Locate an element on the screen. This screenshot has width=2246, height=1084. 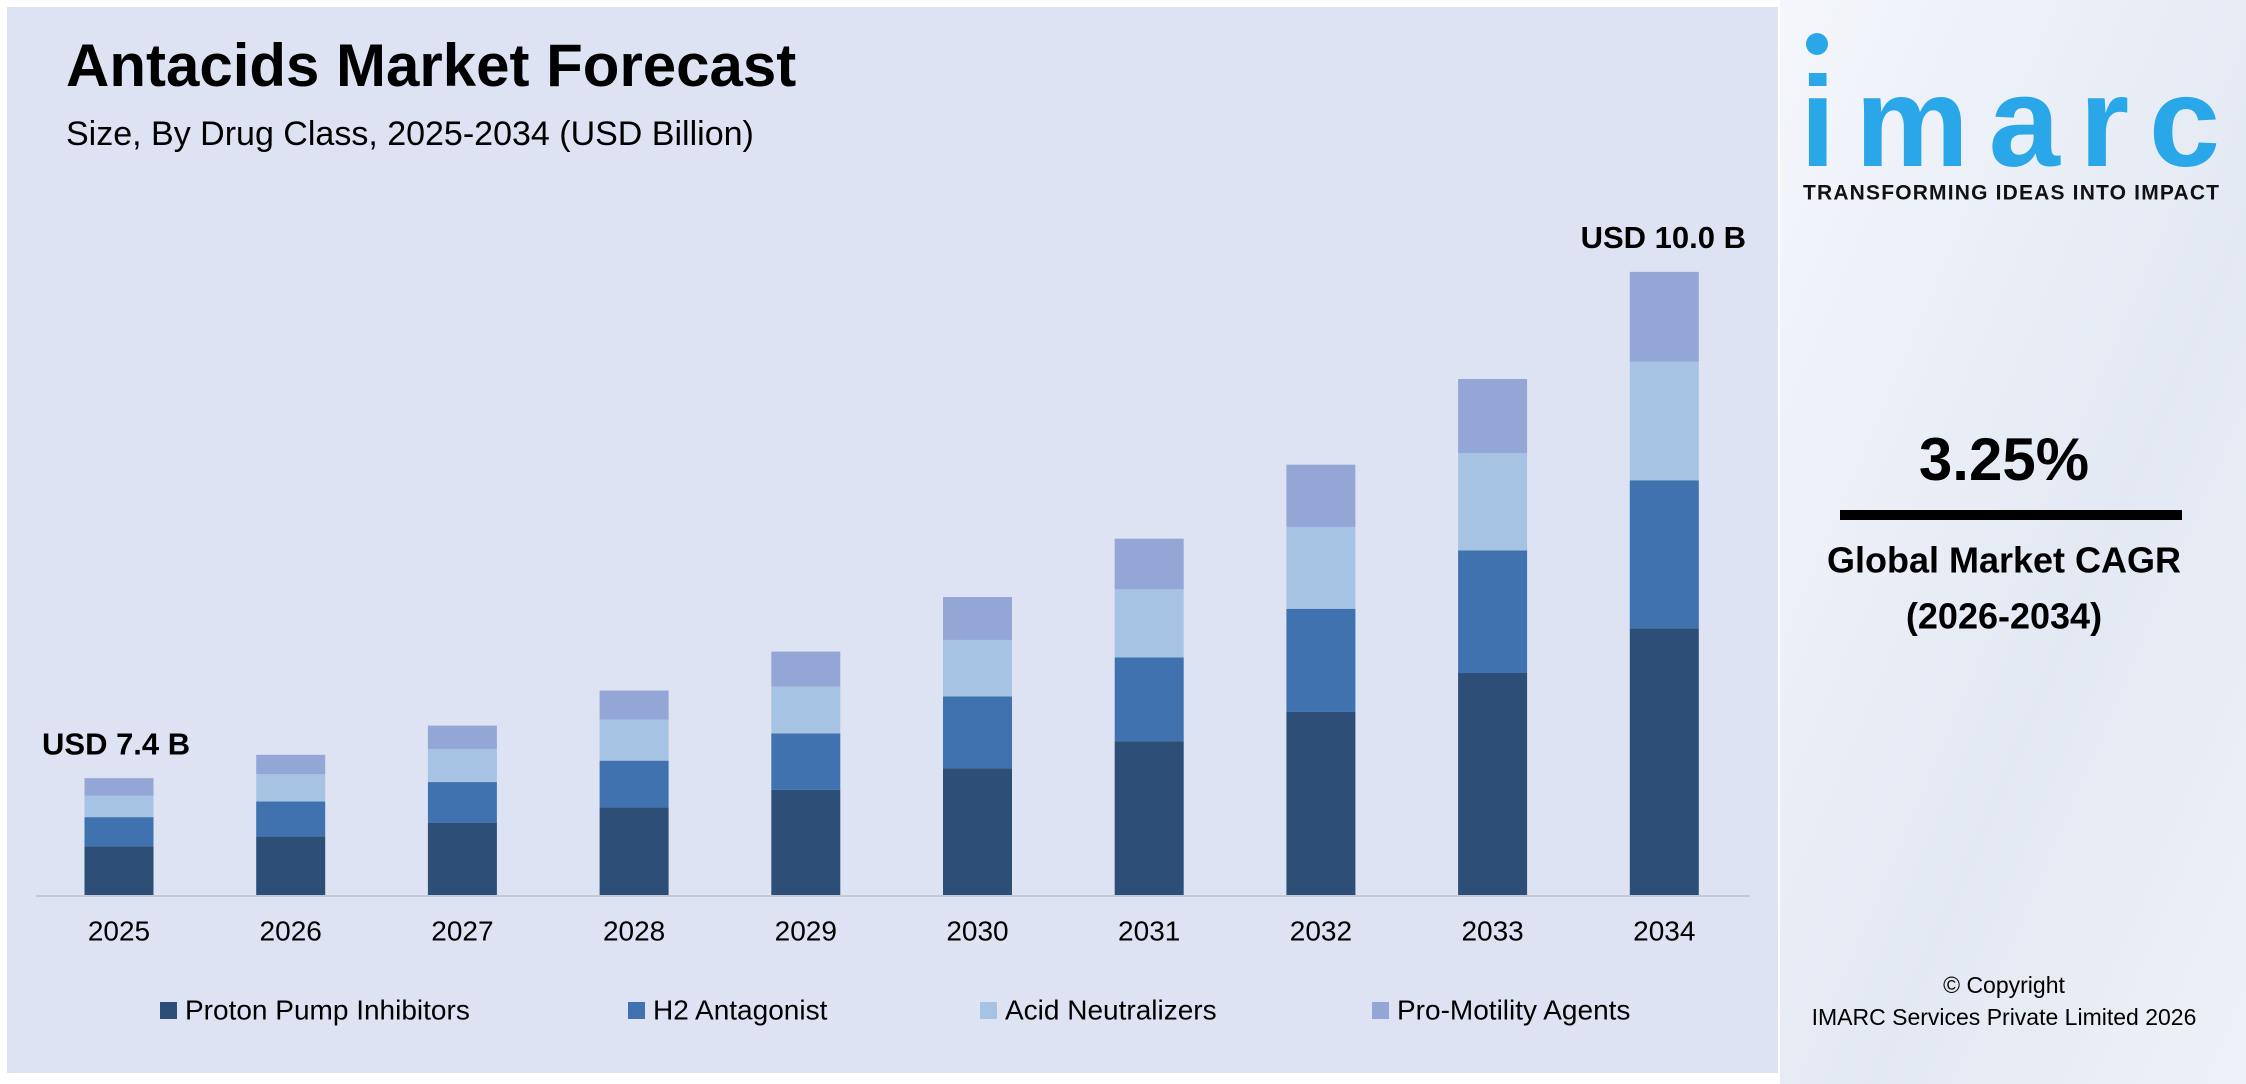
cagr-value: 3.25% is located at coordinates (2004, 459).